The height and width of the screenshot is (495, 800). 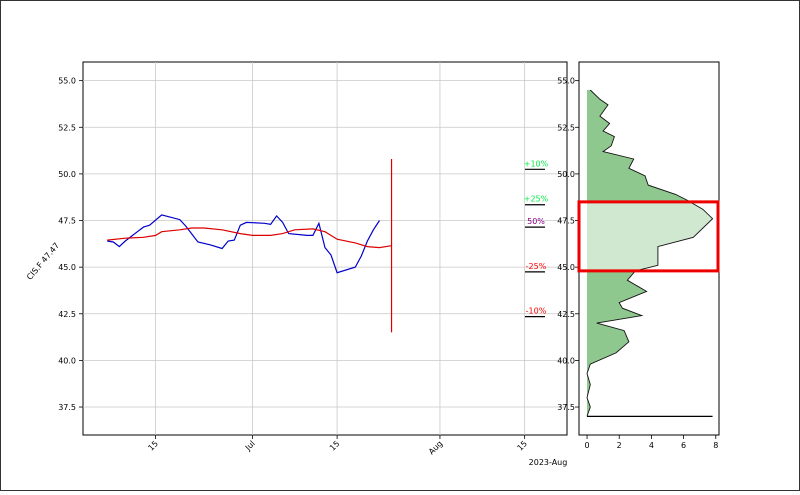 What do you see at coordinates (43, 261) in the screenshot?
I see `y-axis-label: CIS.F 47.47` at bounding box center [43, 261].